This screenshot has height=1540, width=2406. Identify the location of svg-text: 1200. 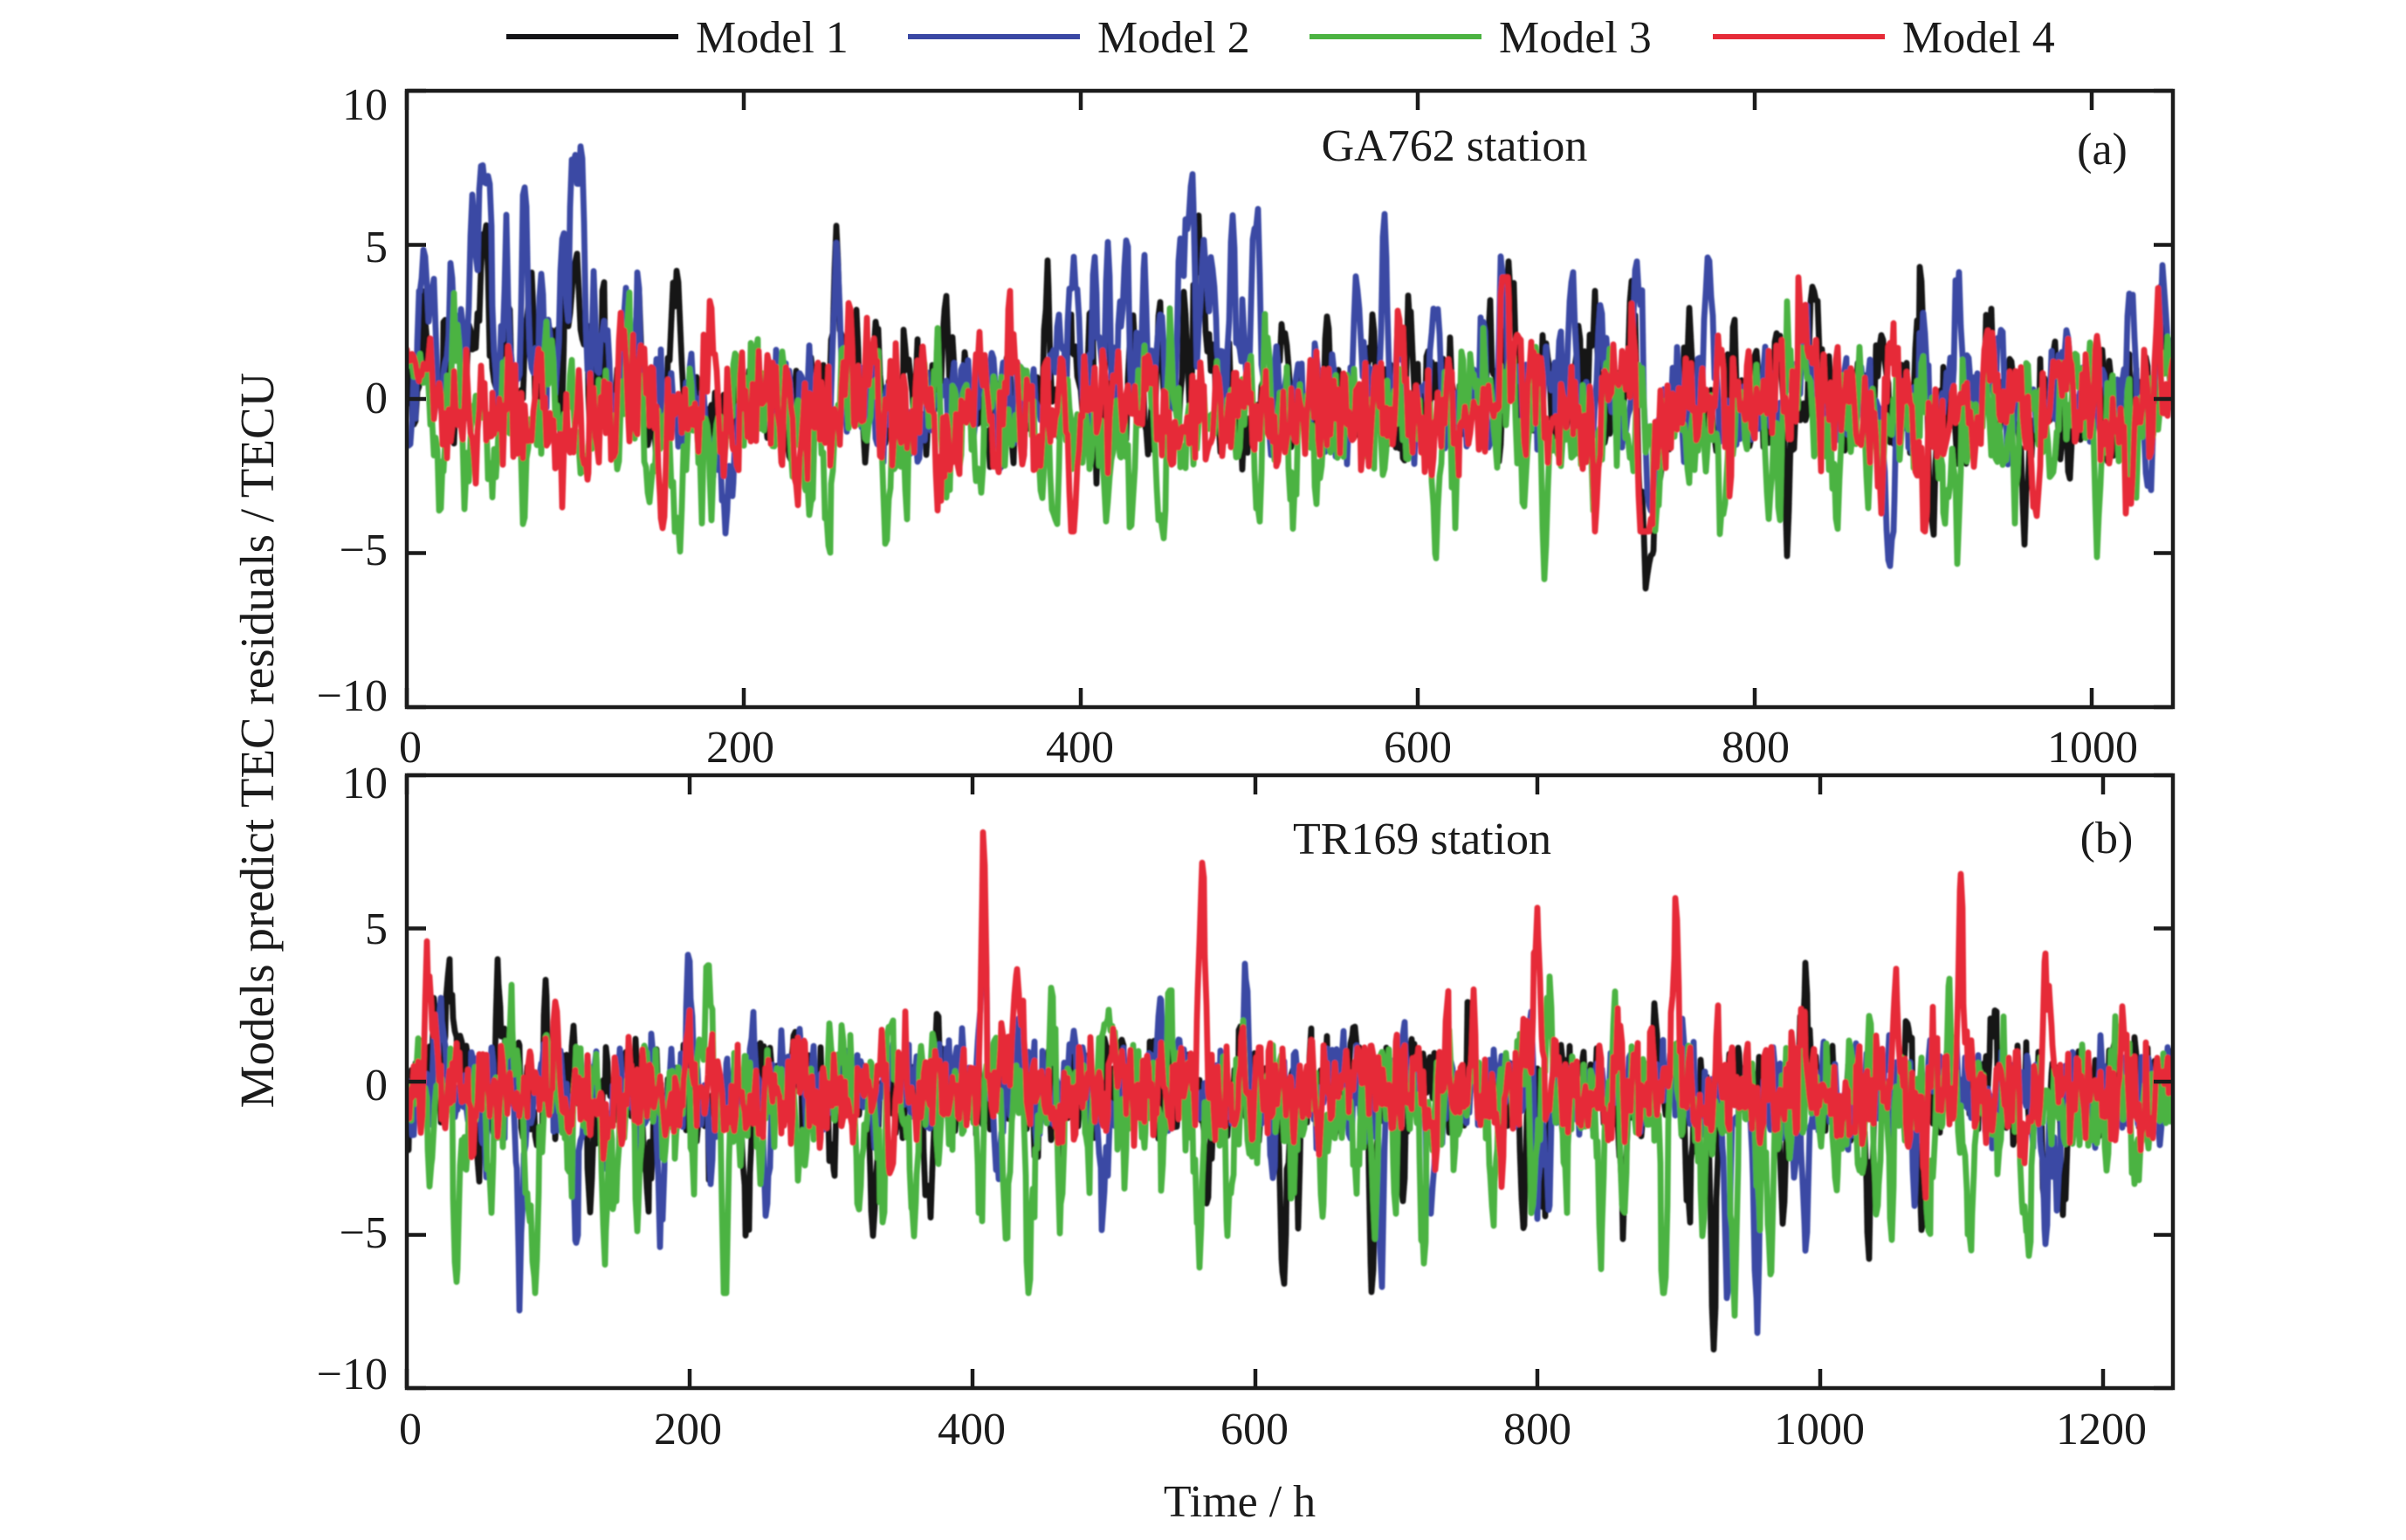
(2101, 1429).